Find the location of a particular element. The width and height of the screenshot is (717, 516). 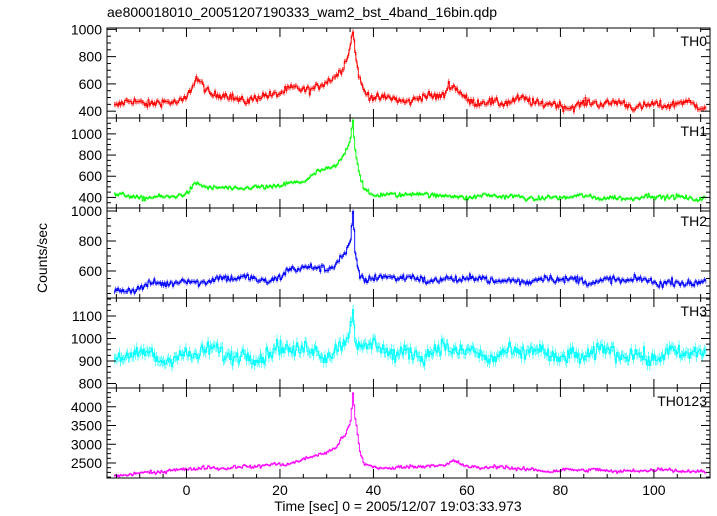

x-tick-label: 100 is located at coordinates (654, 490).